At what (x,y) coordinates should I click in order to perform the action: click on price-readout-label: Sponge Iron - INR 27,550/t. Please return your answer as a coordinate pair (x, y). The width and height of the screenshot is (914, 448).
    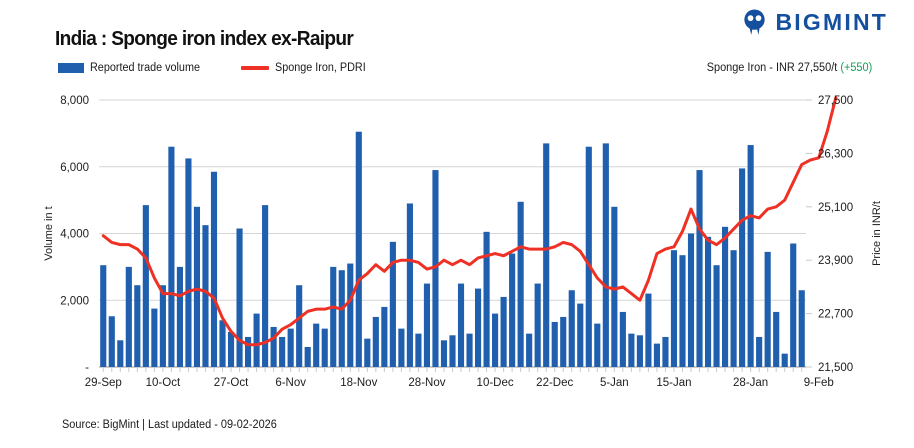
    Looking at the image, I should click on (772, 68).